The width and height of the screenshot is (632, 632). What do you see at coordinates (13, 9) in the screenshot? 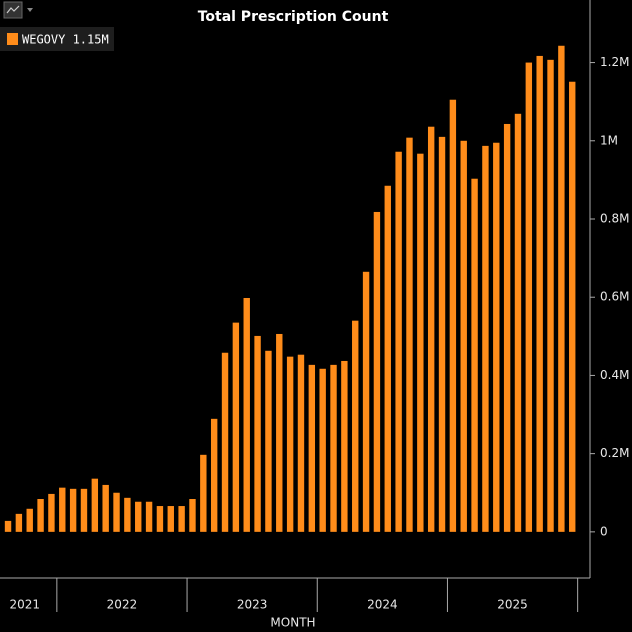
I see `icon-line` at bounding box center [13, 9].